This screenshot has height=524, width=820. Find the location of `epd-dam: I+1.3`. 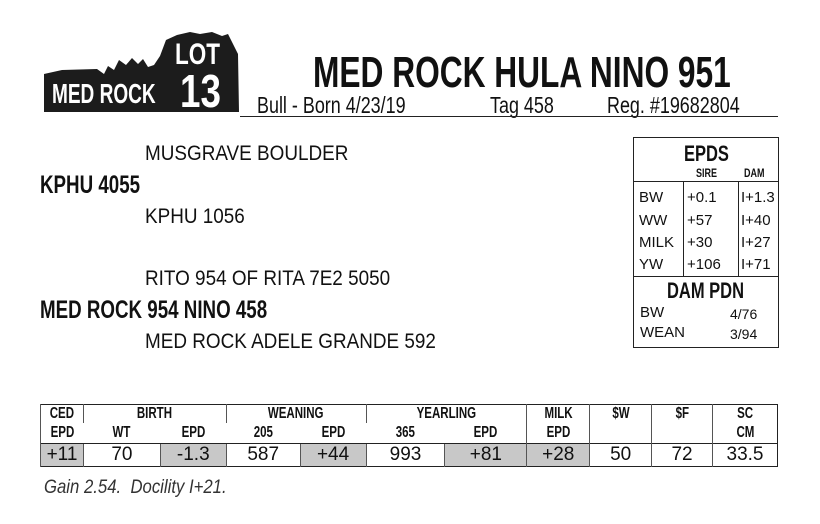

epd-dam: I+1.3 is located at coordinates (758, 197).